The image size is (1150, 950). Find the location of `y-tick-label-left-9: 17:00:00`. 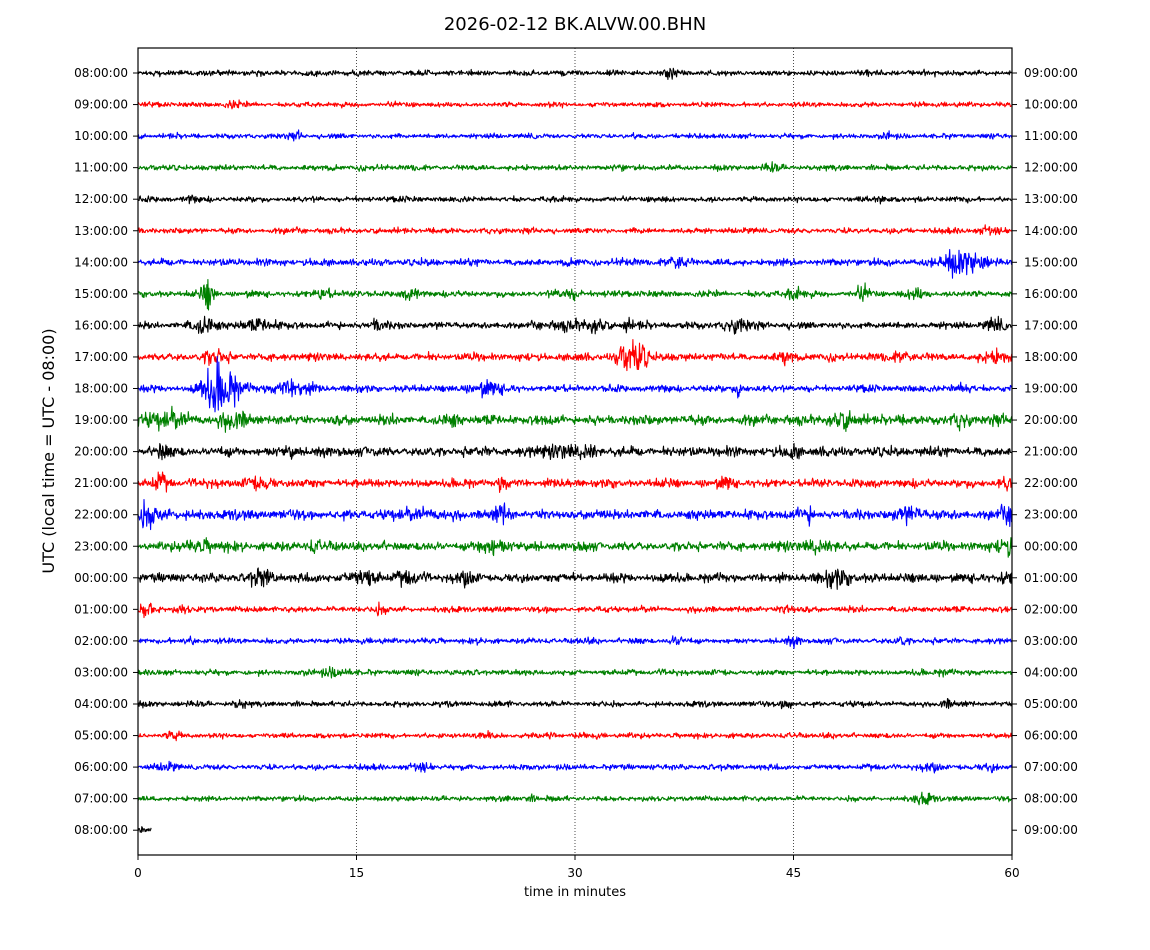

y-tick-label-left-9: 17:00:00 is located at coordinates (101, 357).